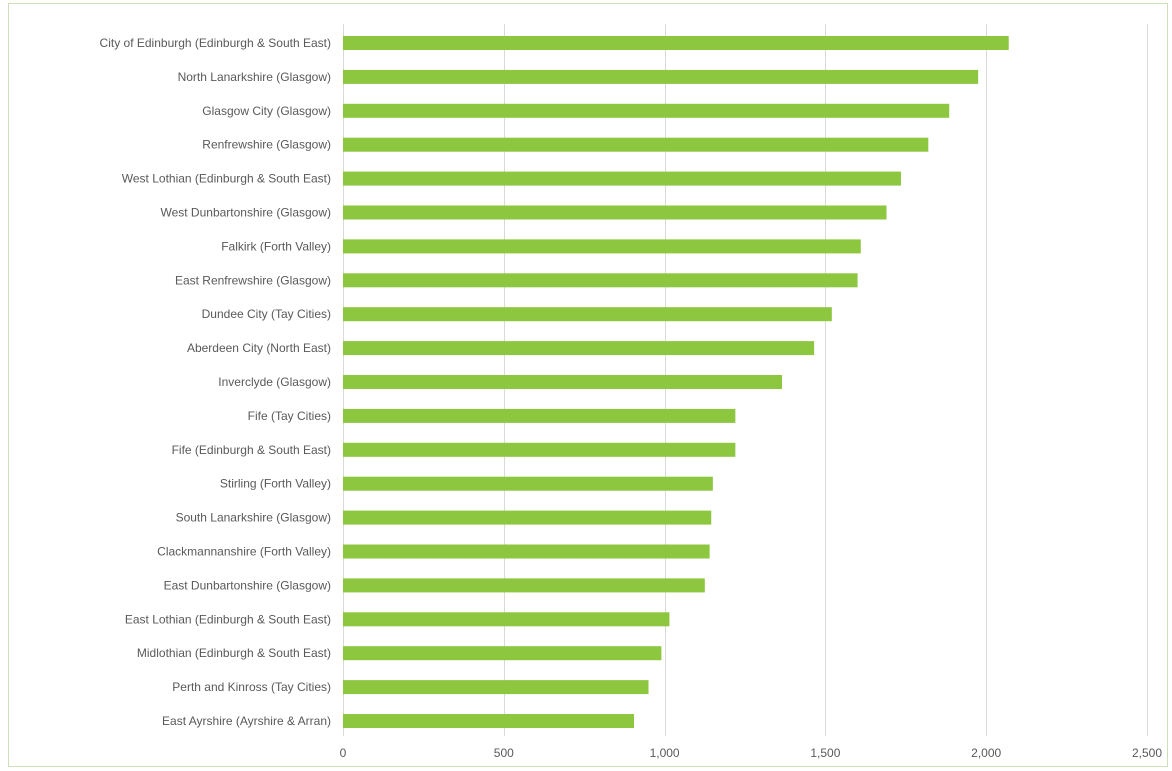 The image size is (1172, 771). Describe the element at coordinates (1147, 753) in the screenshot. I see `x-tick-label: 2,500` at that location.